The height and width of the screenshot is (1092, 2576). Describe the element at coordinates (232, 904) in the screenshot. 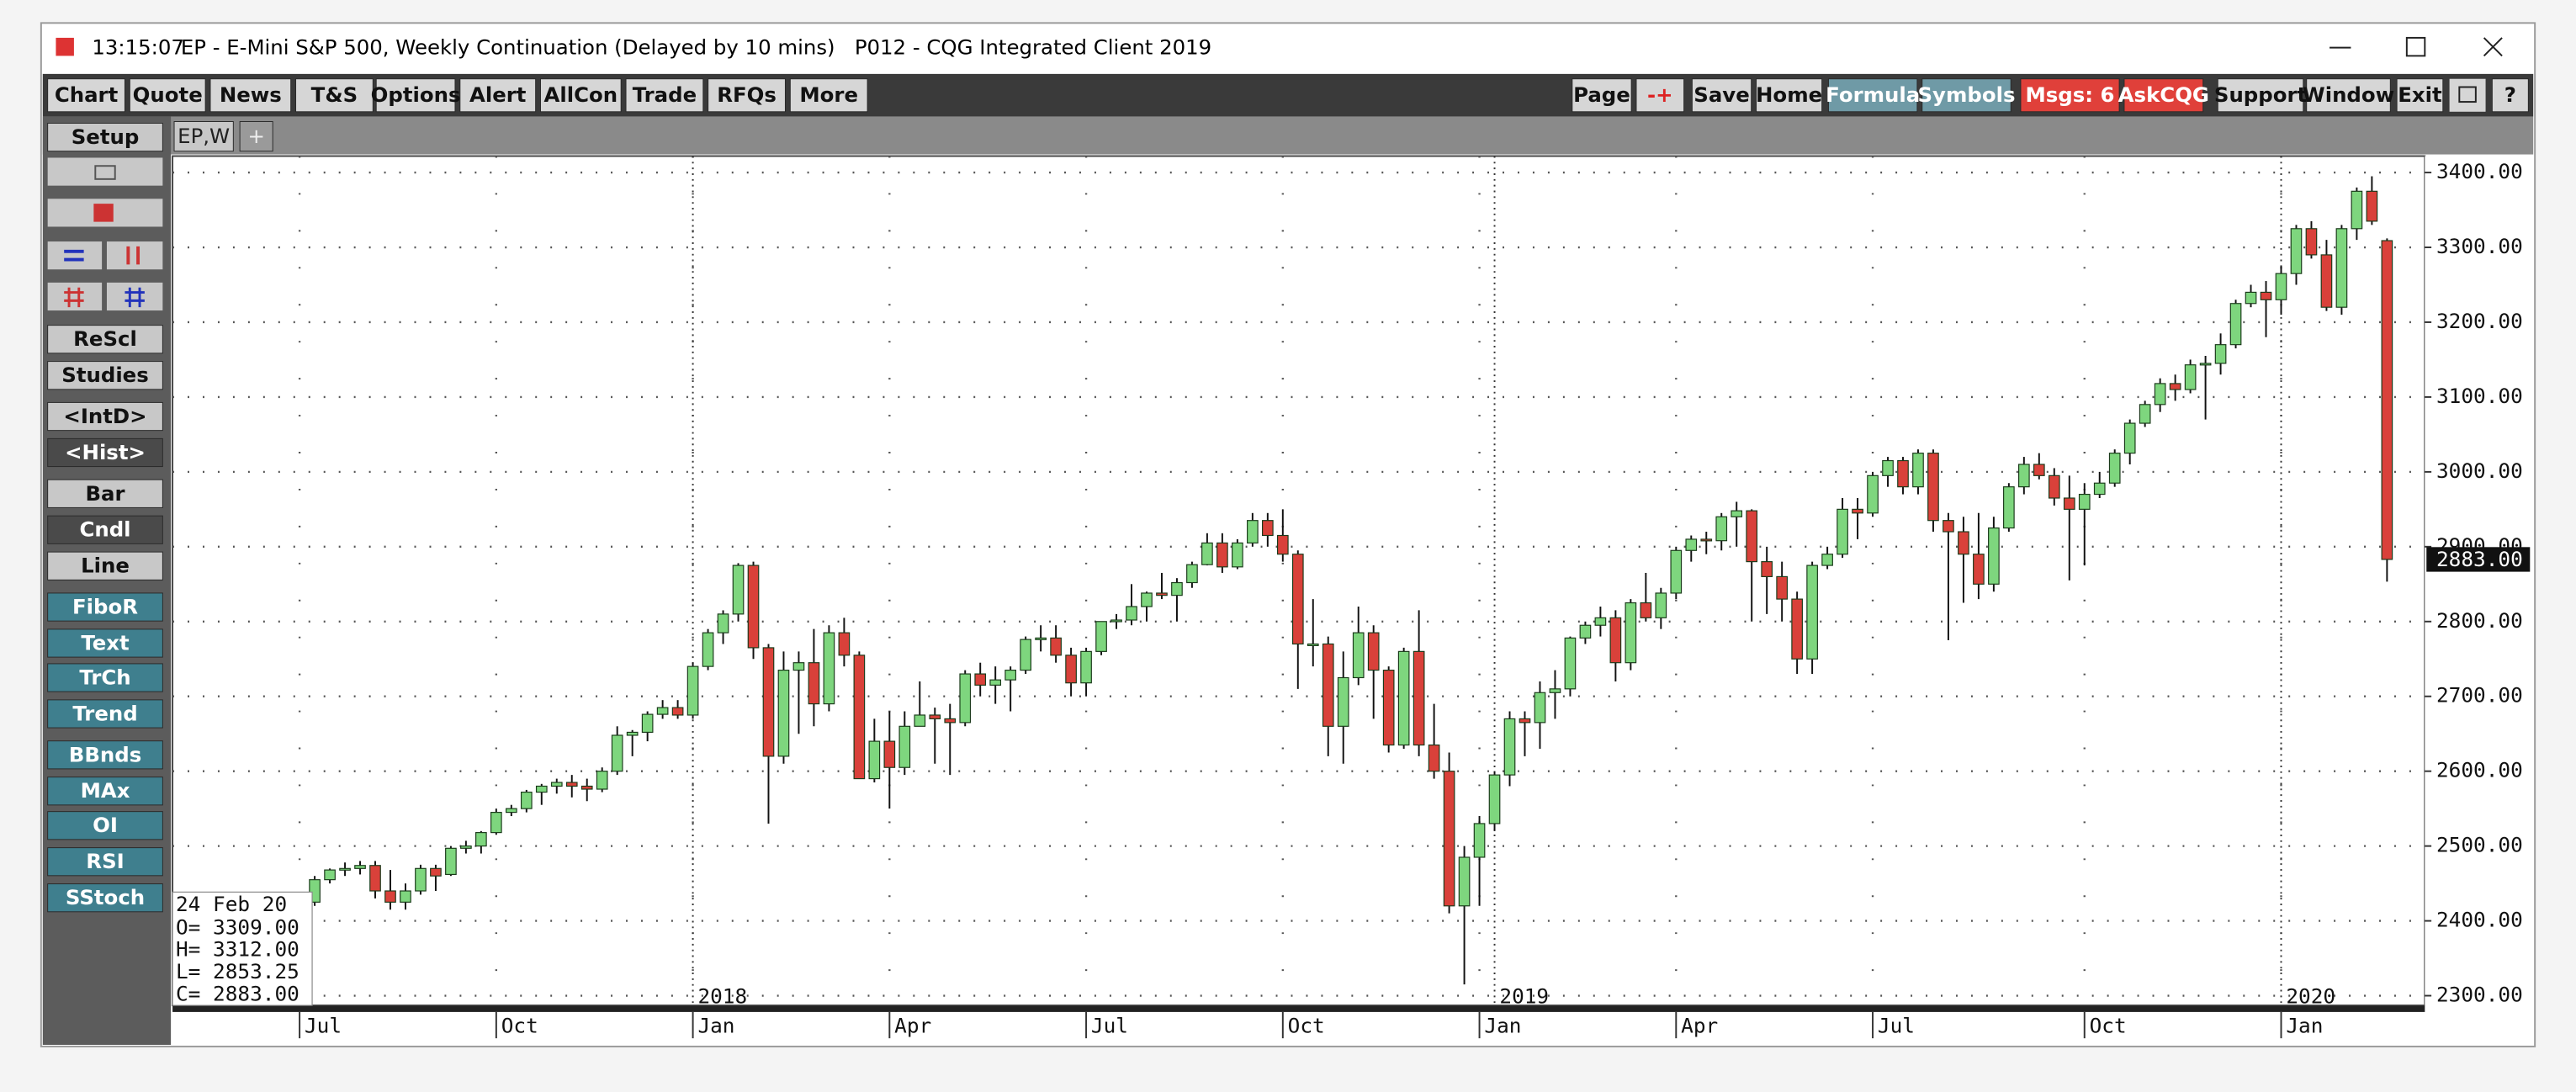

I see `readout-date: 24 Feb 20` at that location.